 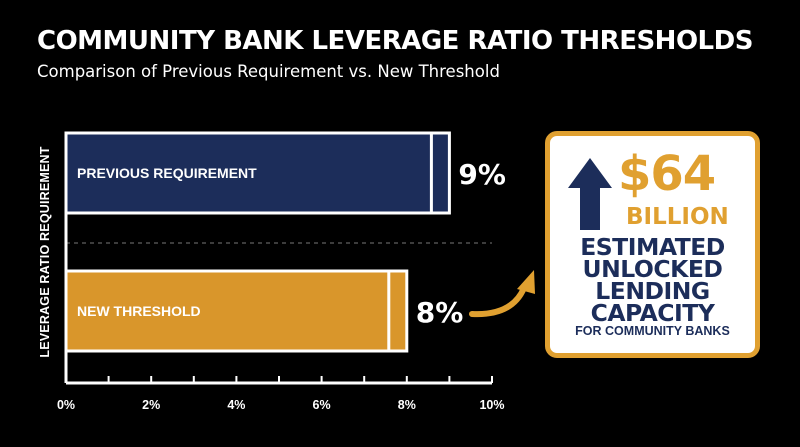 What do you see at coordinates (491, 405) in the screenshot?
I see `x-tick-label: 10%` at bounding box center [491, 405].